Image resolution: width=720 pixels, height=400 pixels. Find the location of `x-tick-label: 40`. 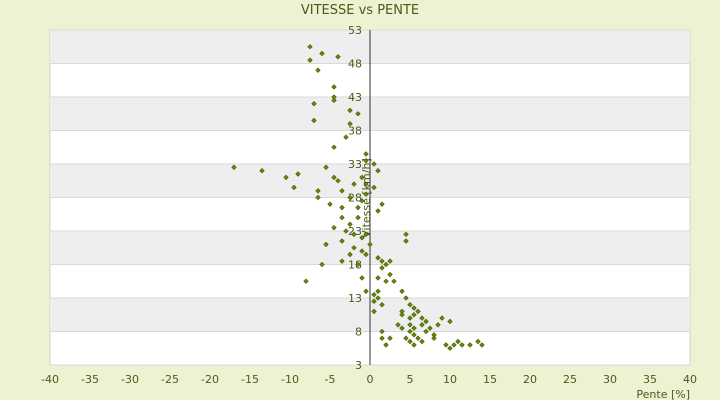

x-tick-label: 40 is located at coordinates (690, 379).